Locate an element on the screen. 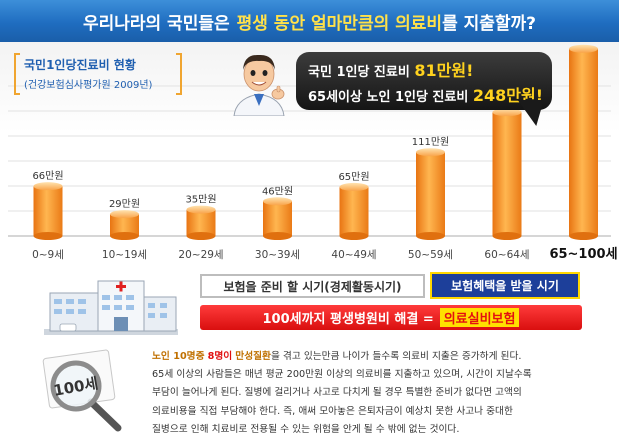 This screenshot has width=619, height=445. bubble-line-average: 국민 1인당 진료비 81만원! is located at coordinates (430, 71).